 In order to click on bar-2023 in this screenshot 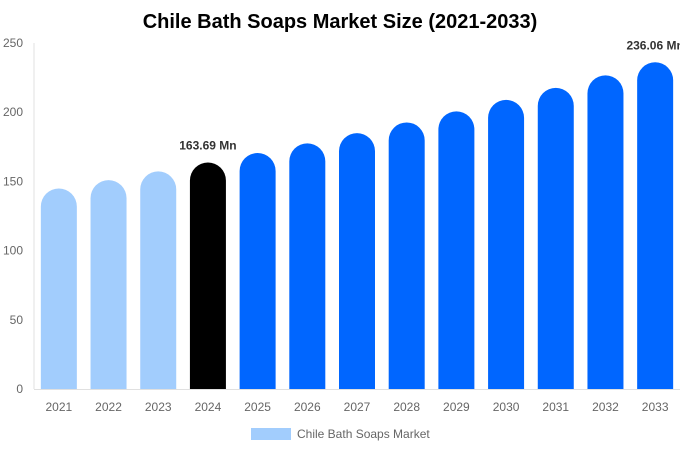, I will do `click(158, 280)`.